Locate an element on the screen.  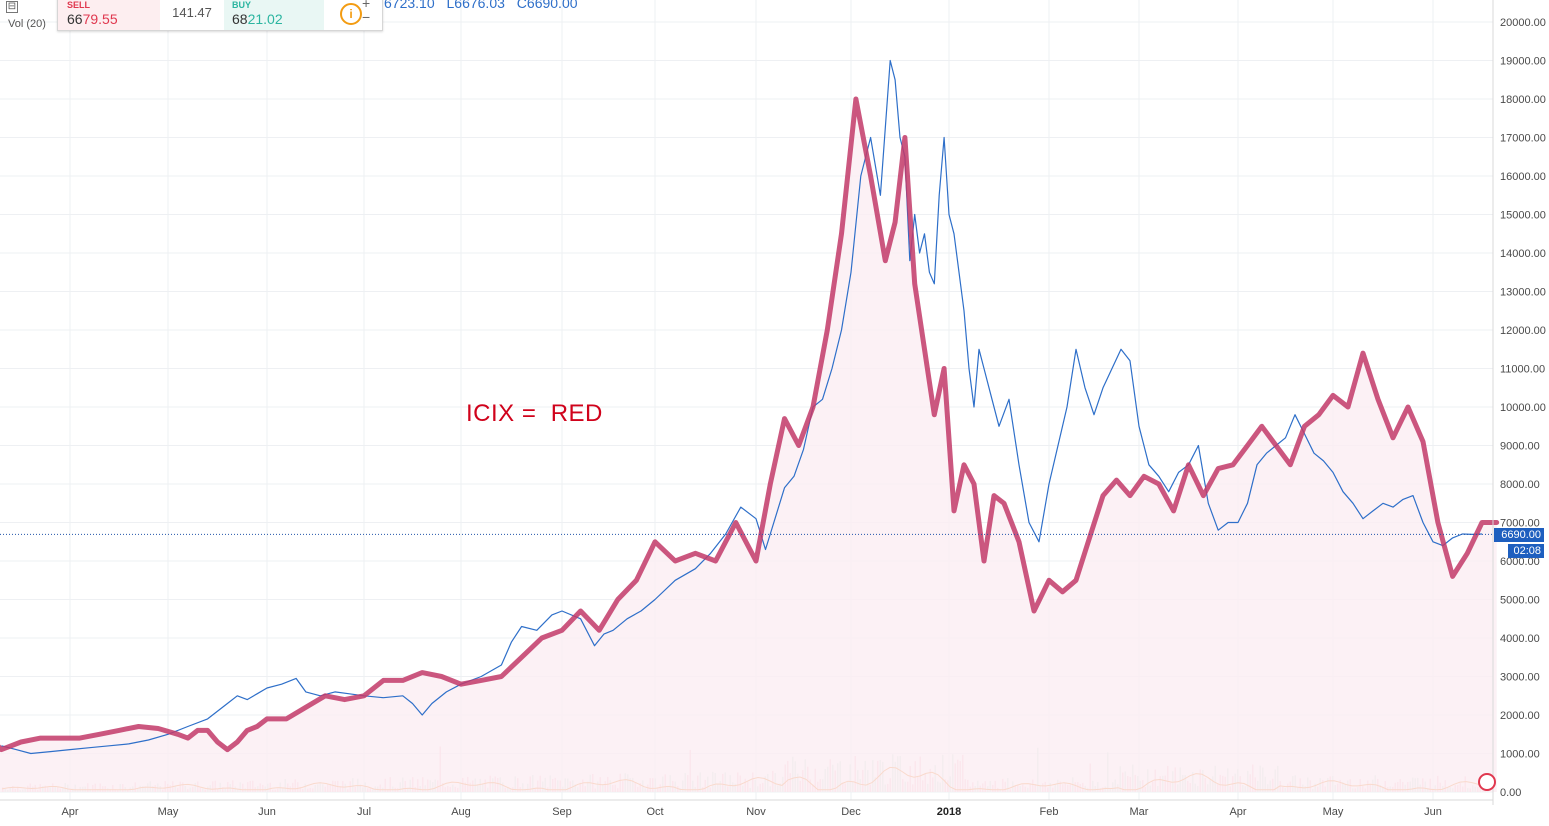
y-tick-label: 7000.00 is located at coordinates (1520, 524).